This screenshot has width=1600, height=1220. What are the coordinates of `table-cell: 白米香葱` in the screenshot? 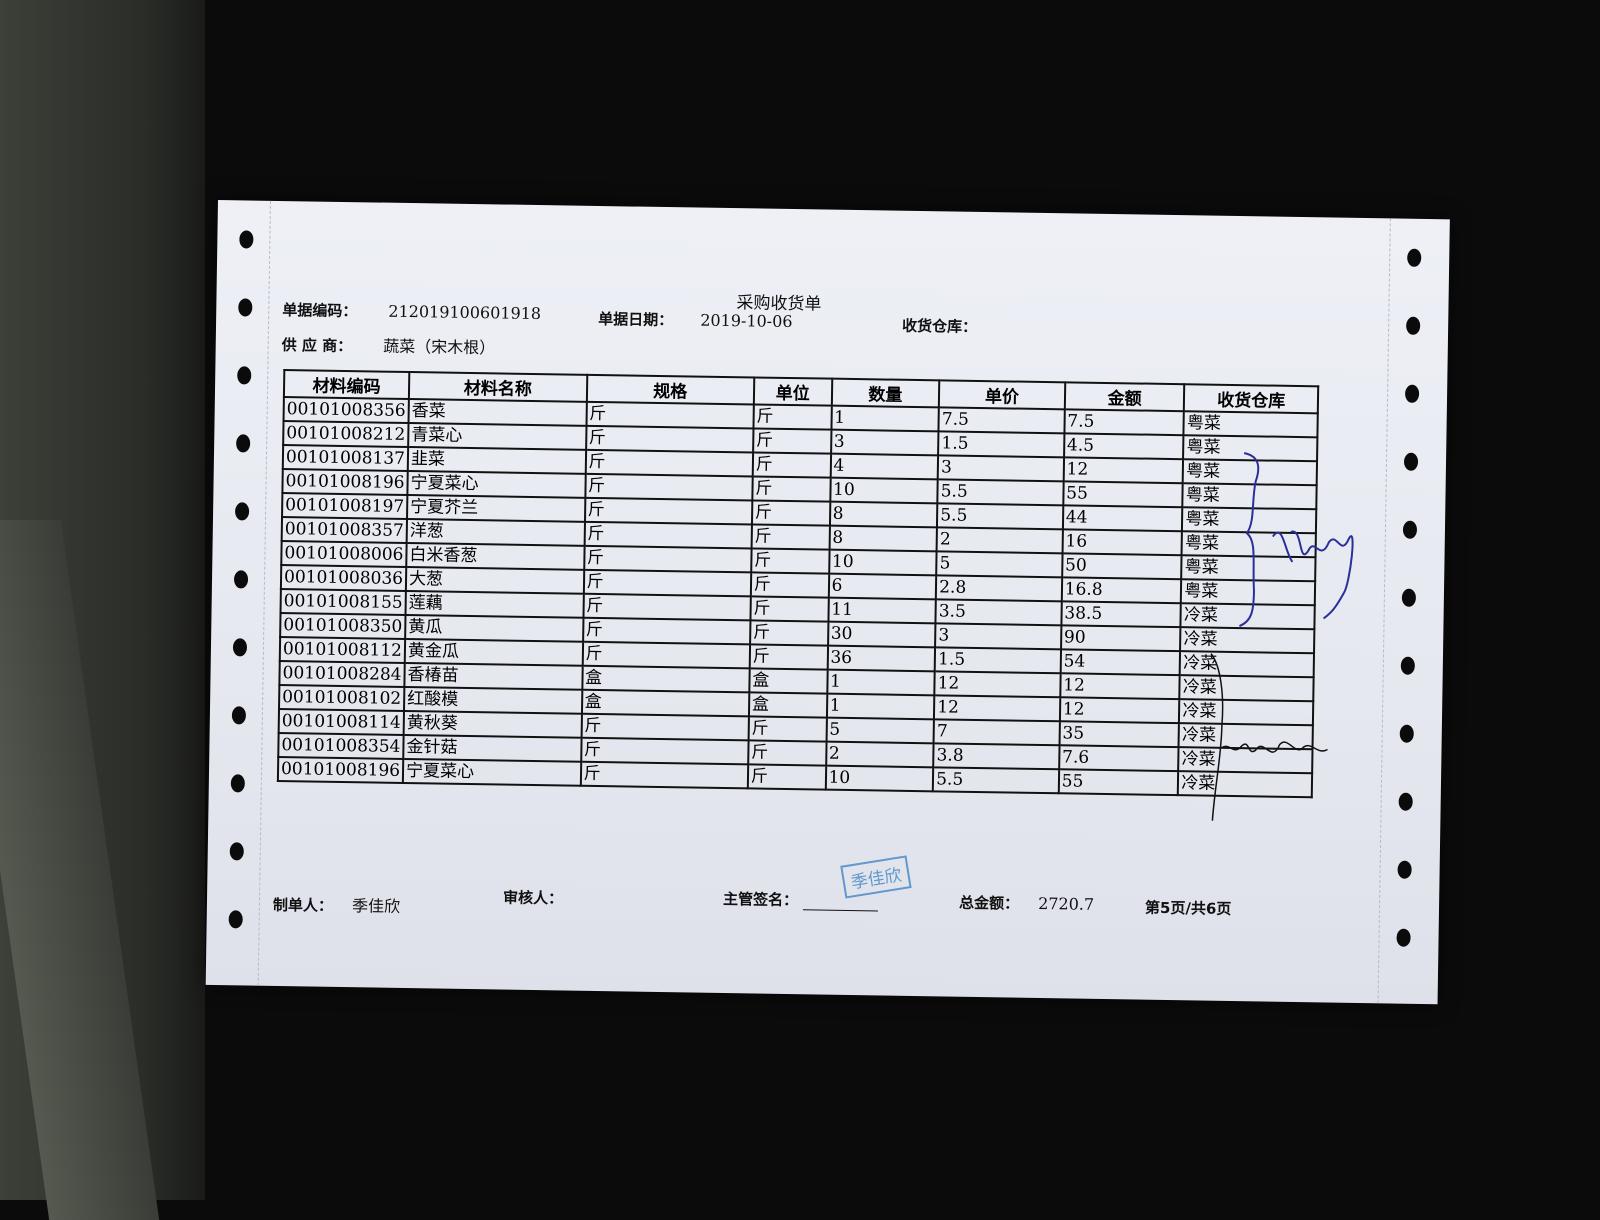 It's located at (495, 556).